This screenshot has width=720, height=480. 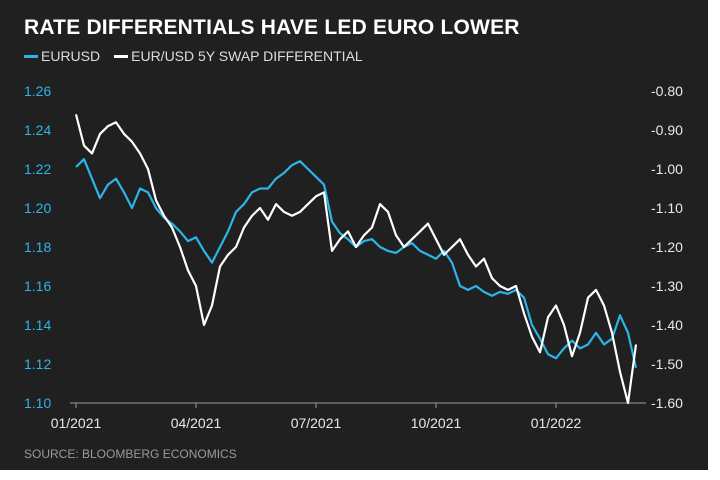 I want to click on left-axis-tick-label: 1.24, so click(x=37, y=130).